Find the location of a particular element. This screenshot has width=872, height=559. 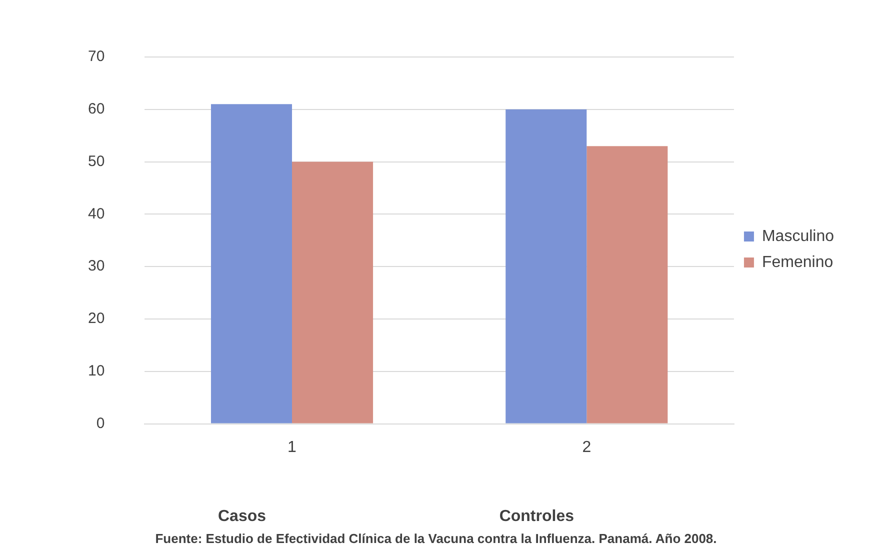

y-tick-label: 60 is located at coordinates (96, 109).